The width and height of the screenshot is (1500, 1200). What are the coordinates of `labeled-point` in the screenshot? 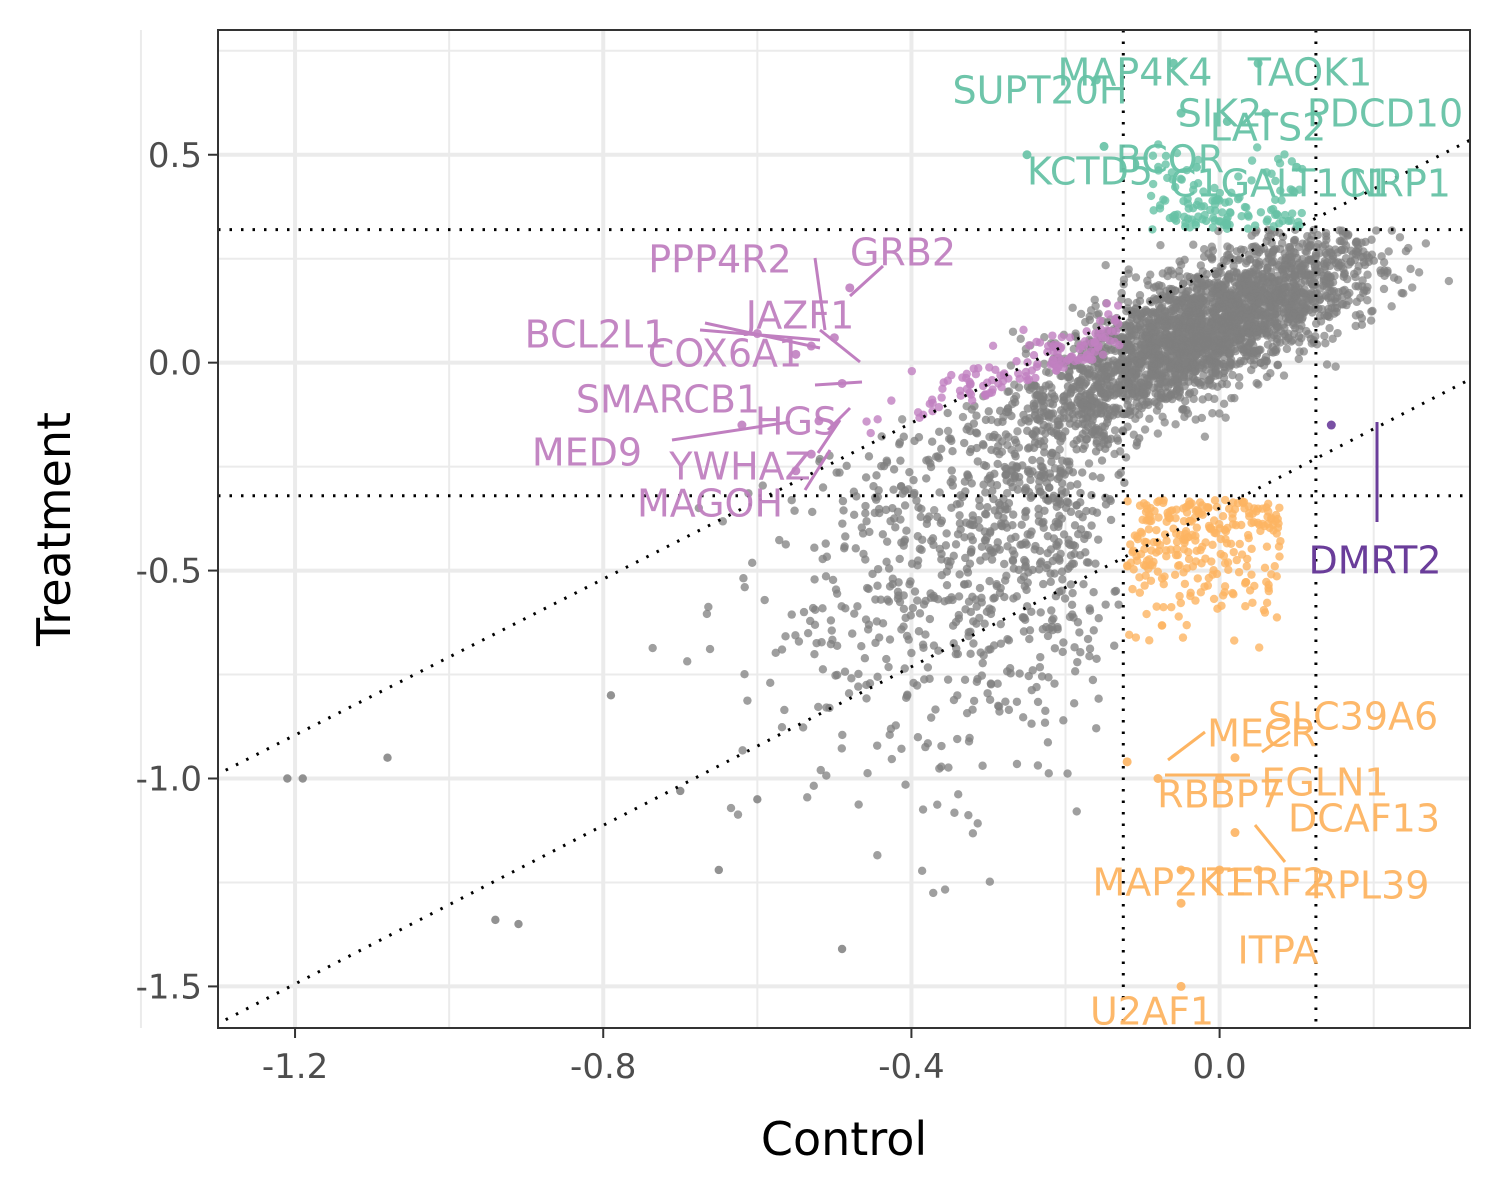 It's located at (819, 421).